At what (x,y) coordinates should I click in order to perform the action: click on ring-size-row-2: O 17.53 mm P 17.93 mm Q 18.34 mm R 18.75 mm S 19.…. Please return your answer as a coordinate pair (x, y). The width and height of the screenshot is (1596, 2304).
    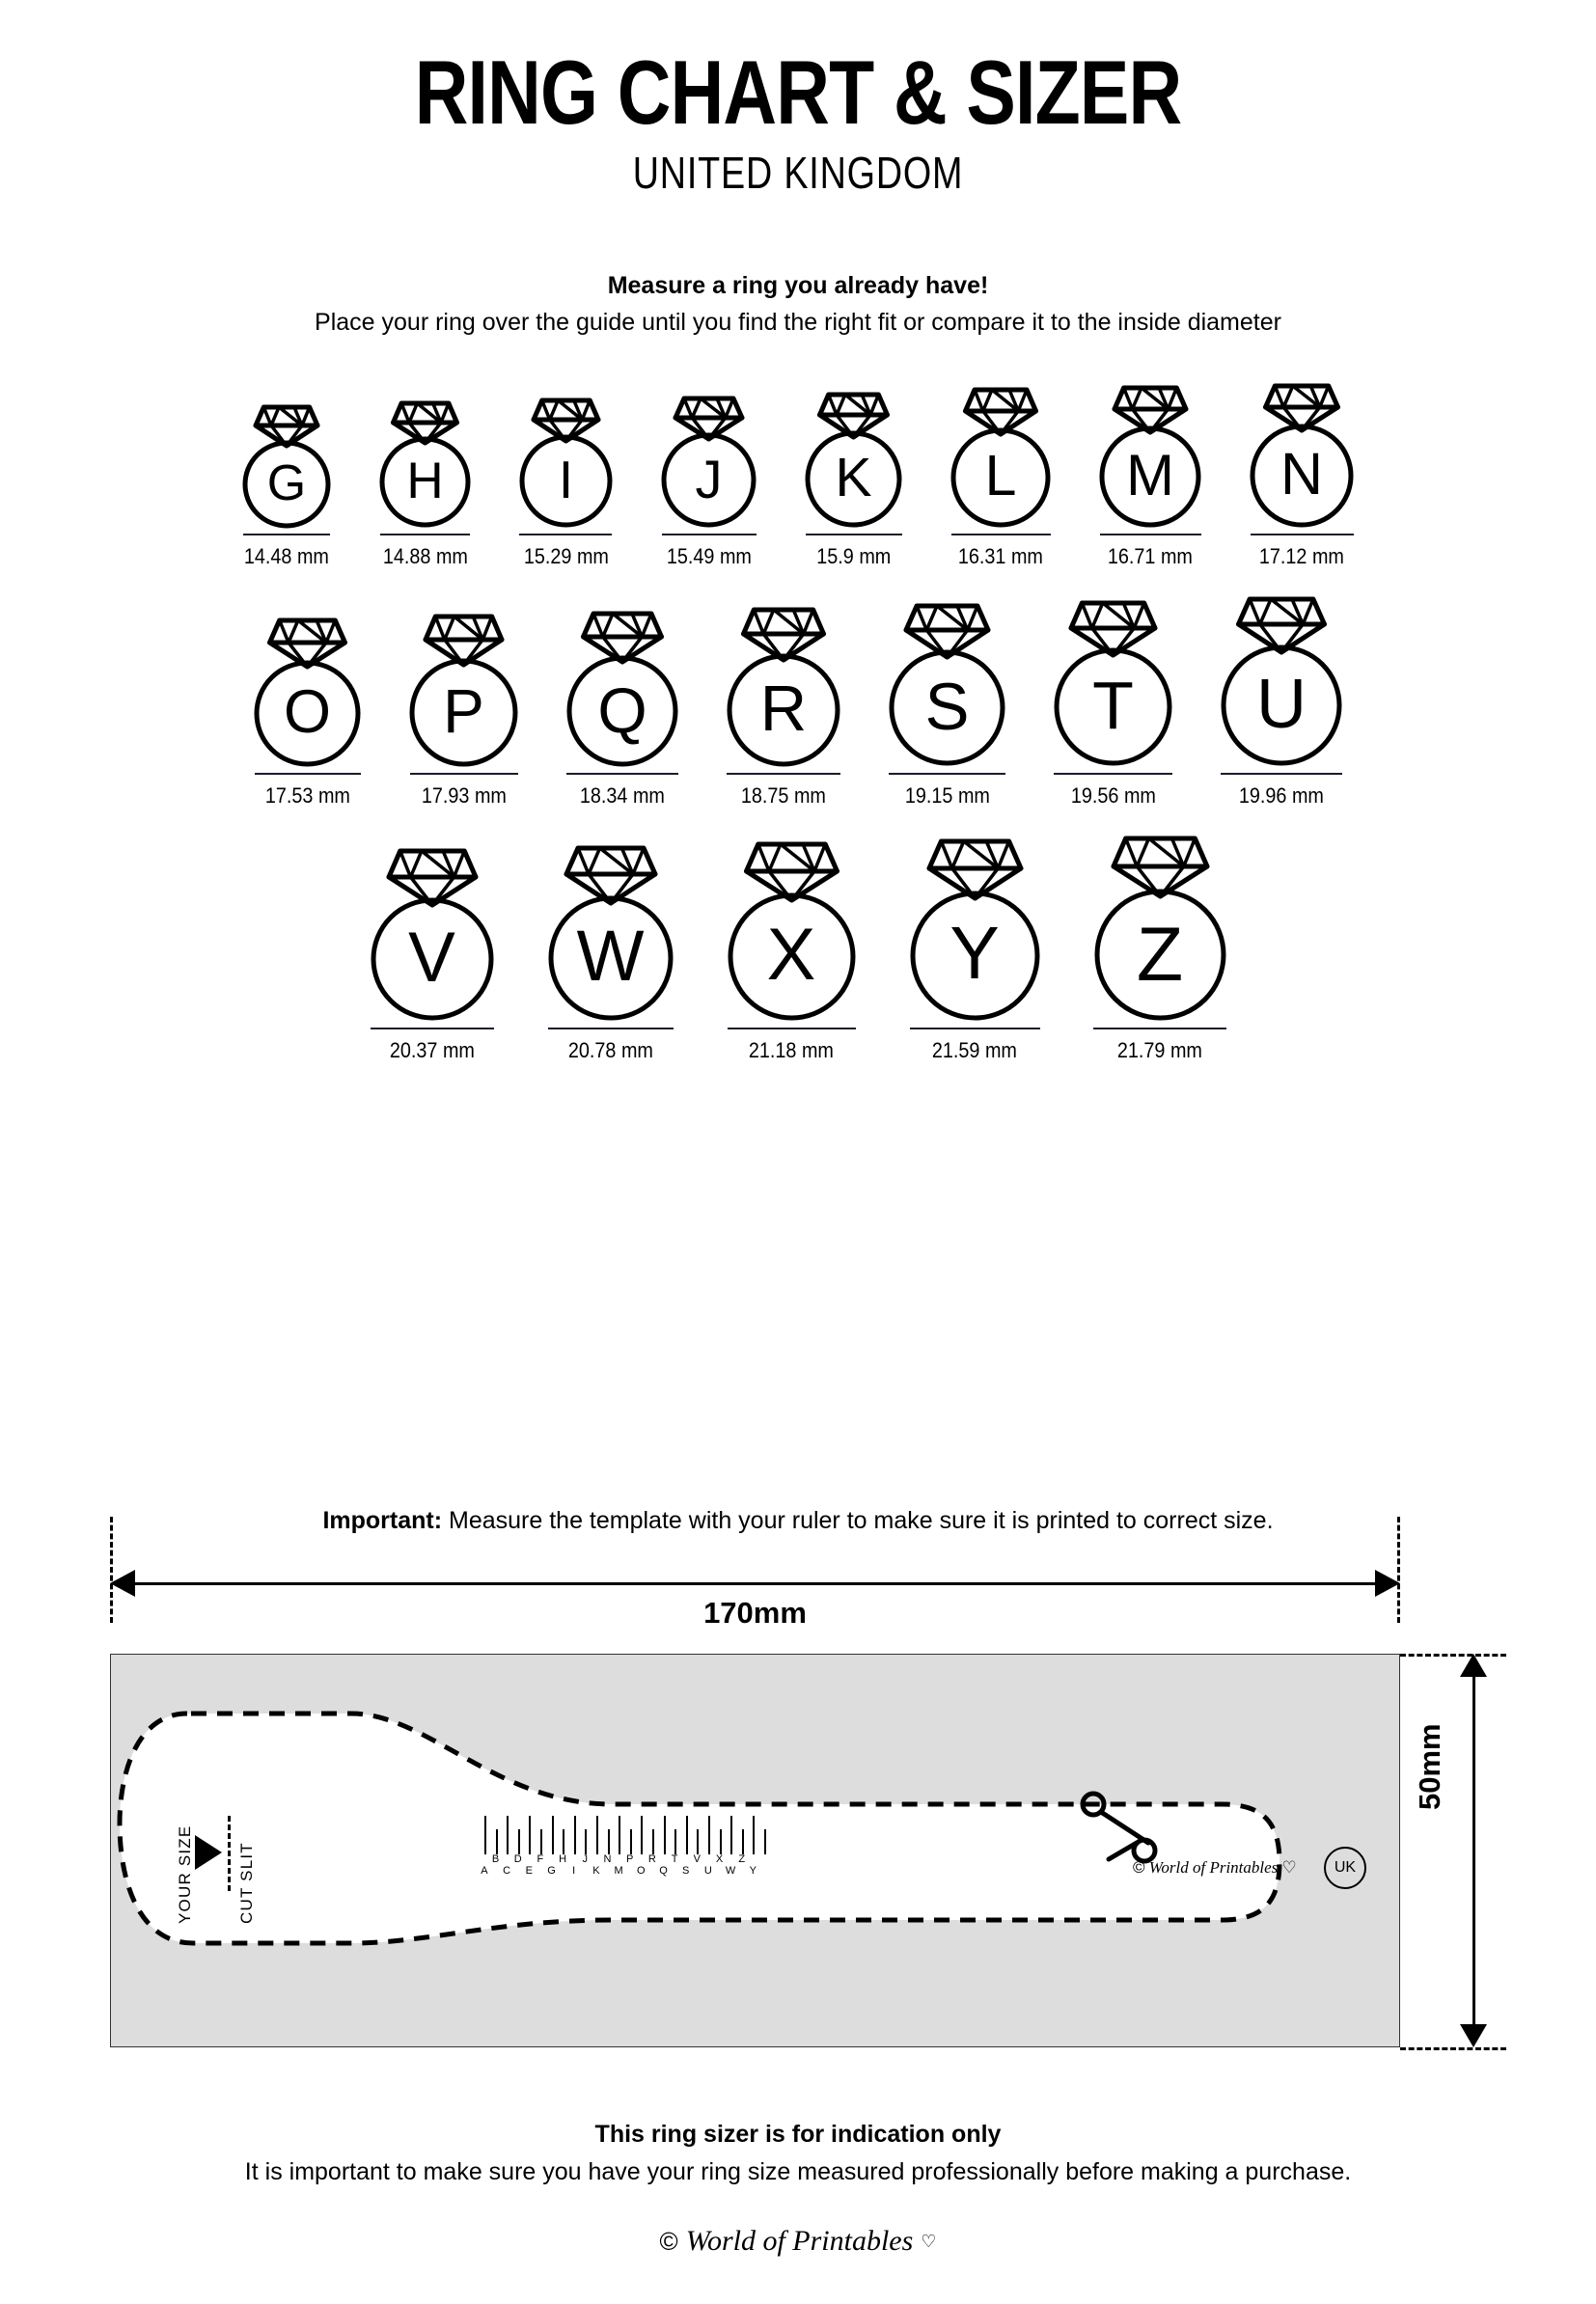
    Looking at the image, I should click on (798, 701).